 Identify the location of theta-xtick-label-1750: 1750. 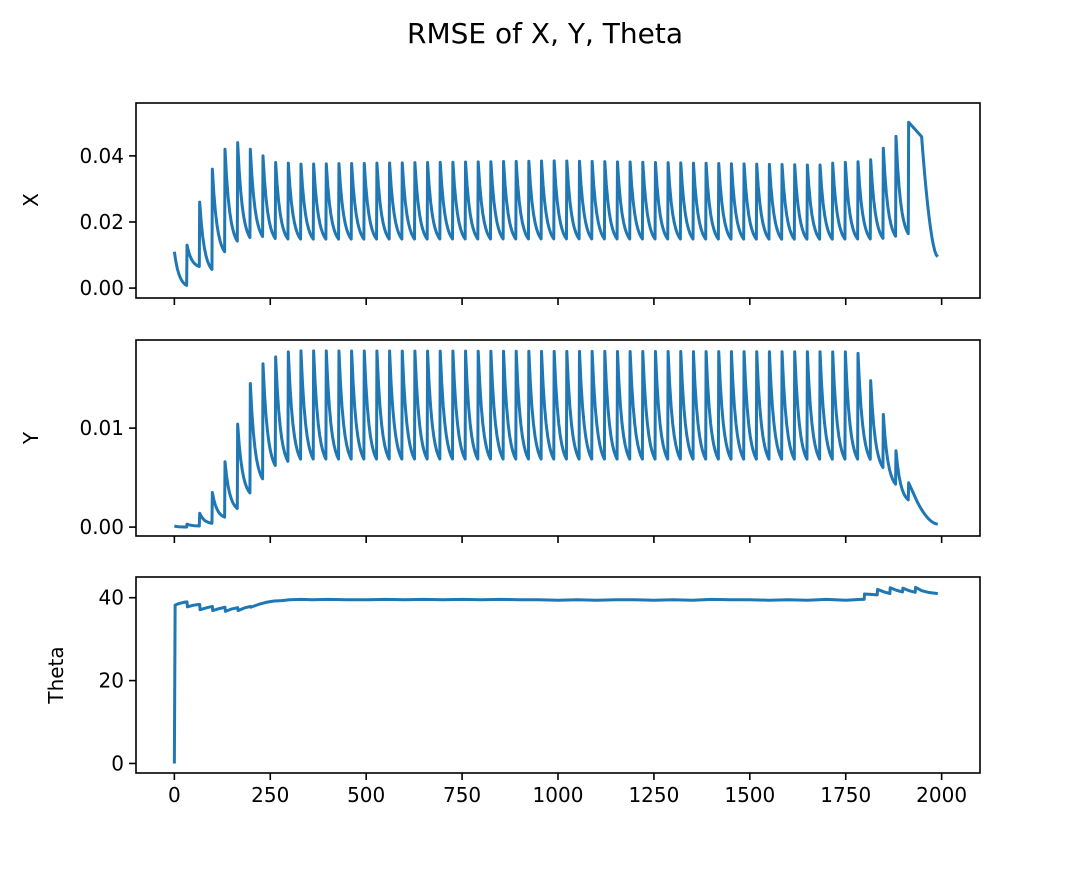
(845, 795).